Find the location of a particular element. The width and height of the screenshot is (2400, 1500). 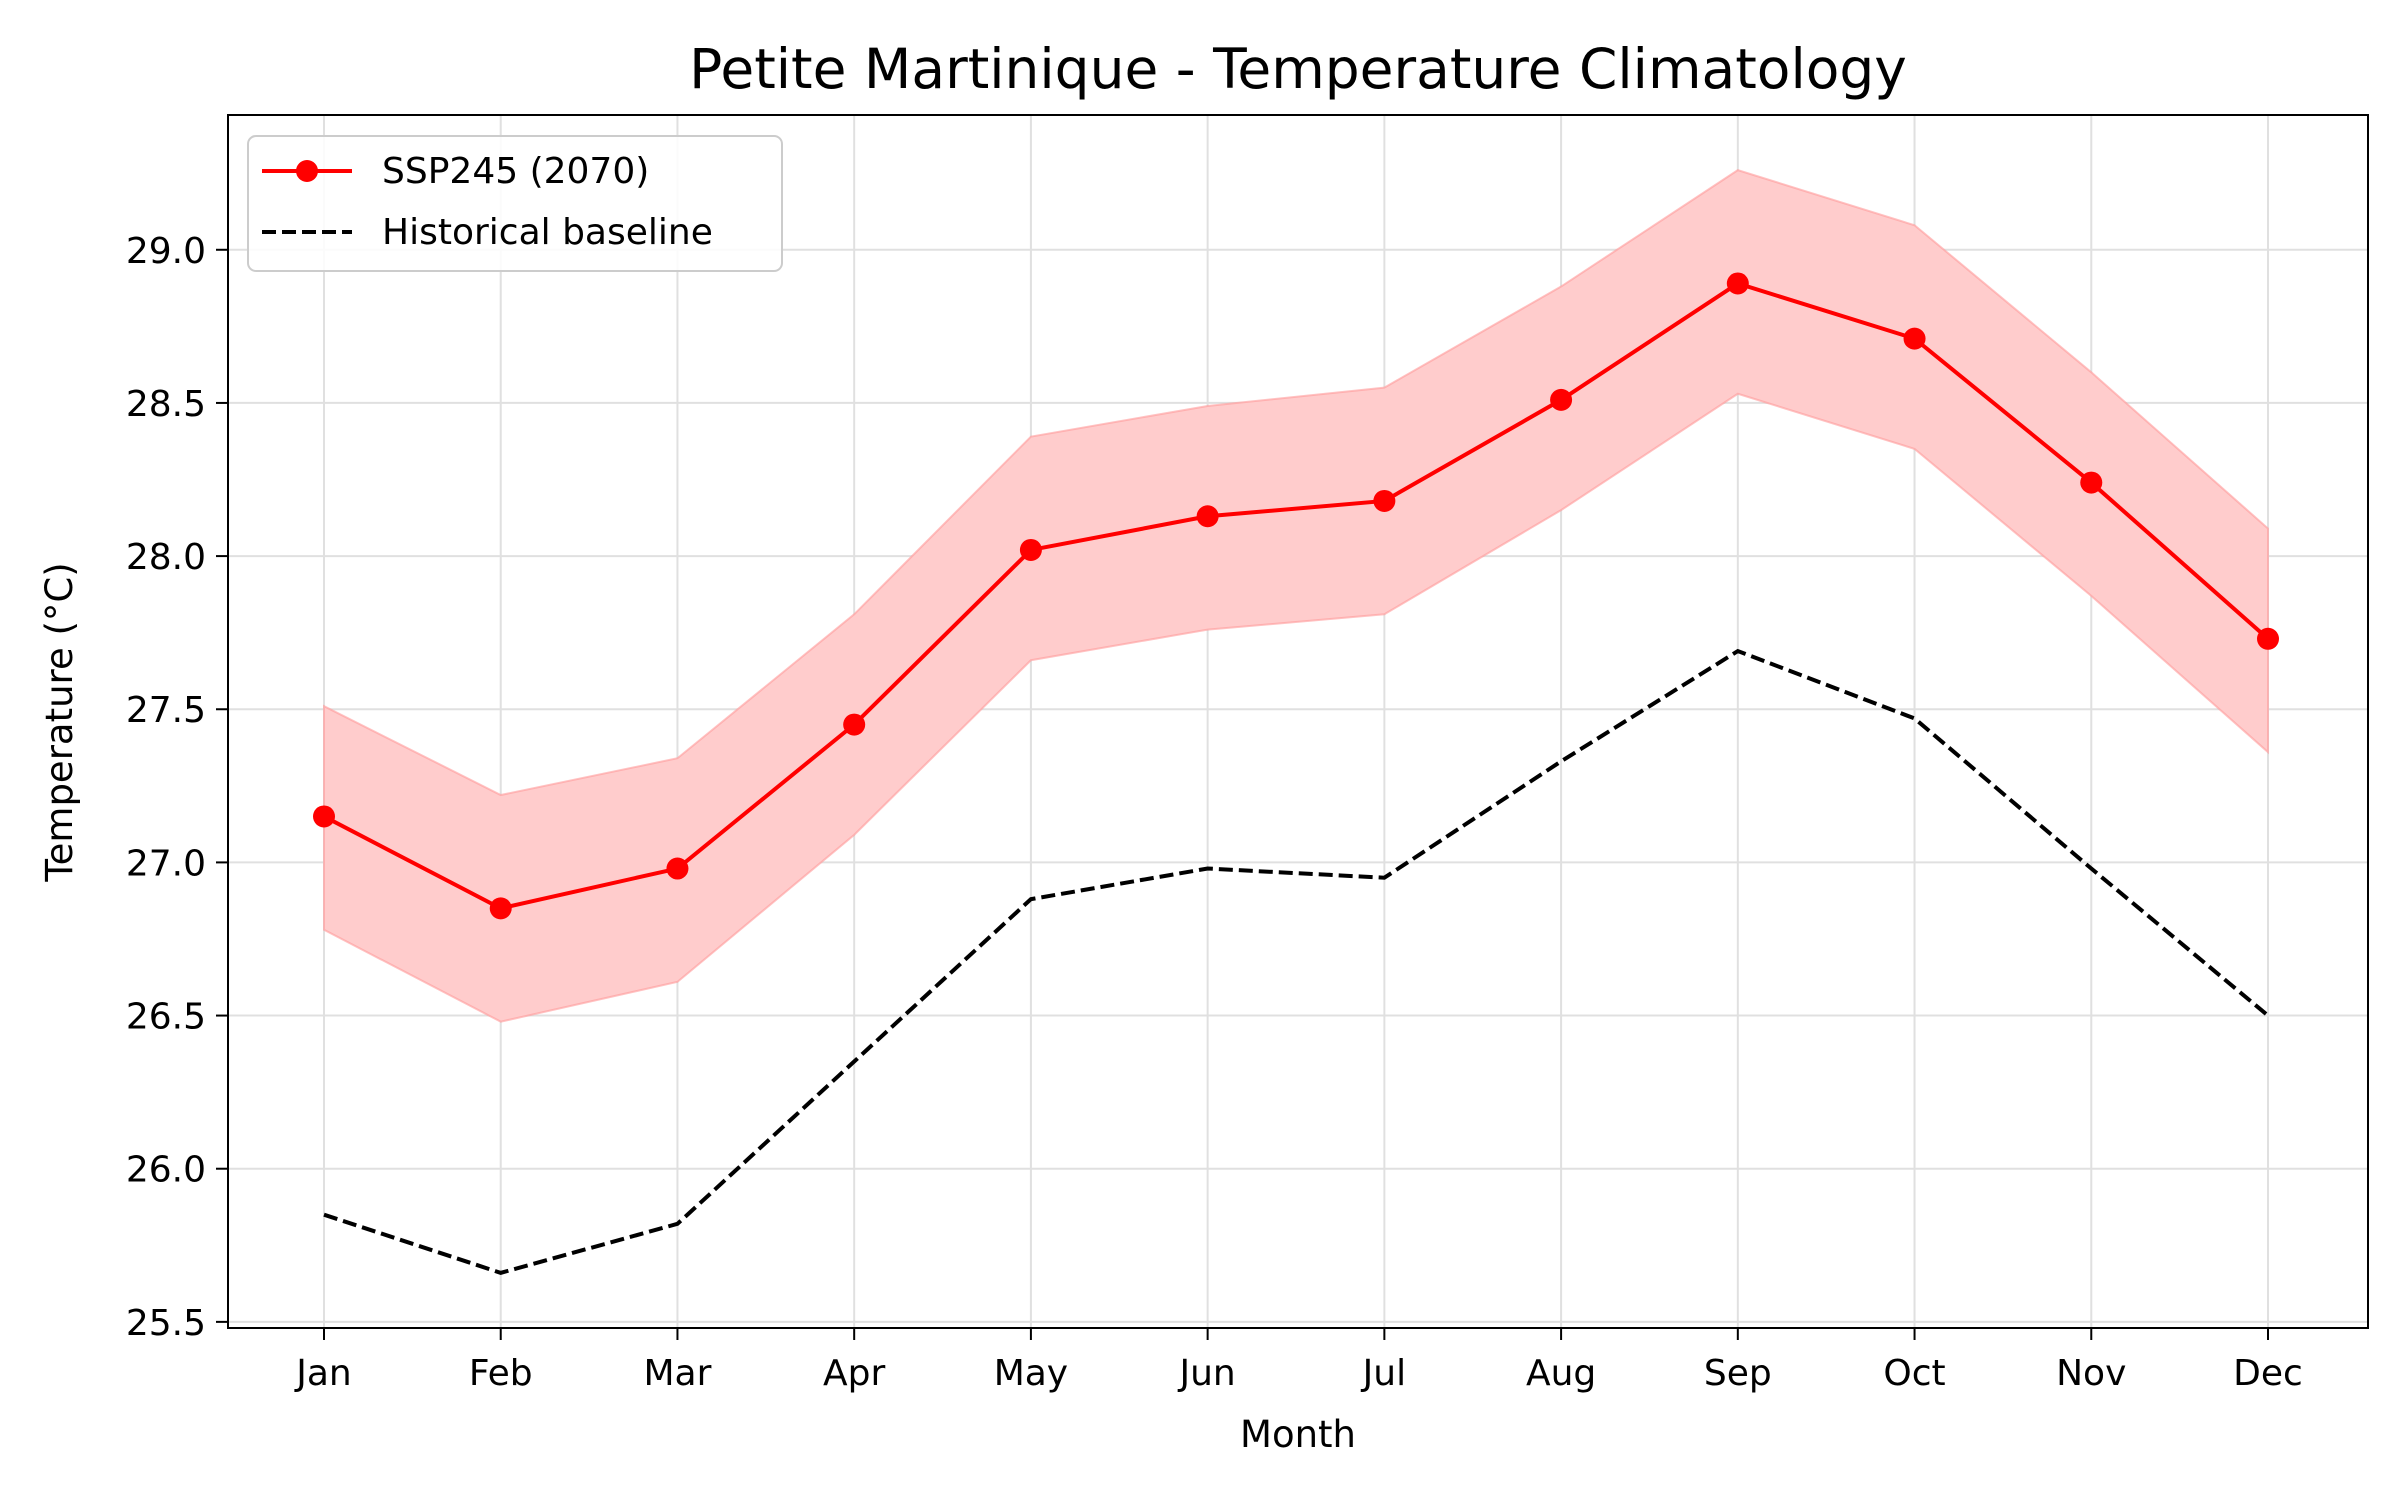

x-tick-label: Jun is located at coordinates (1207, 1373).